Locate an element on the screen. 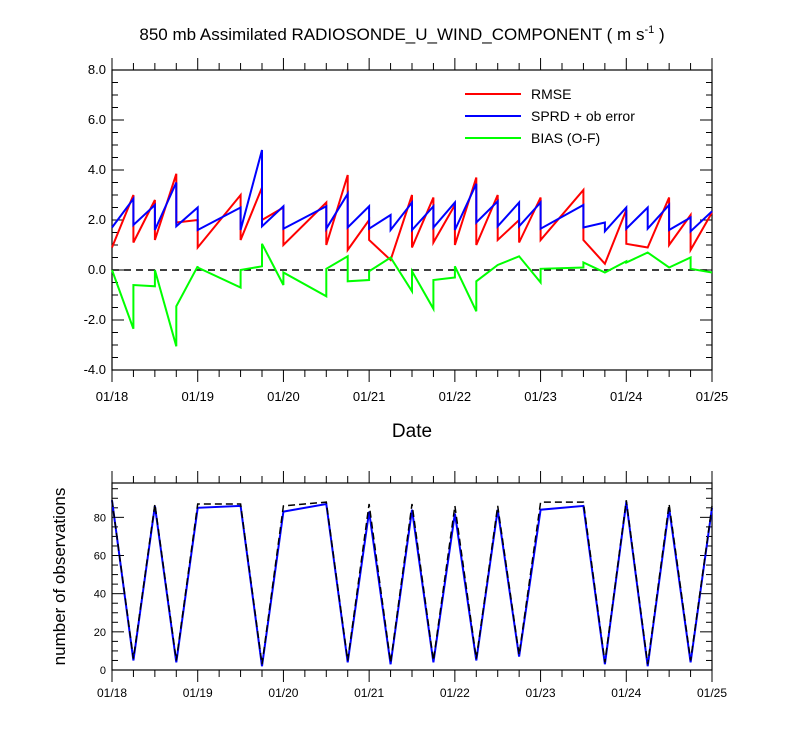  y-tick-label: 0.0 is located at coordinates (97, 269).